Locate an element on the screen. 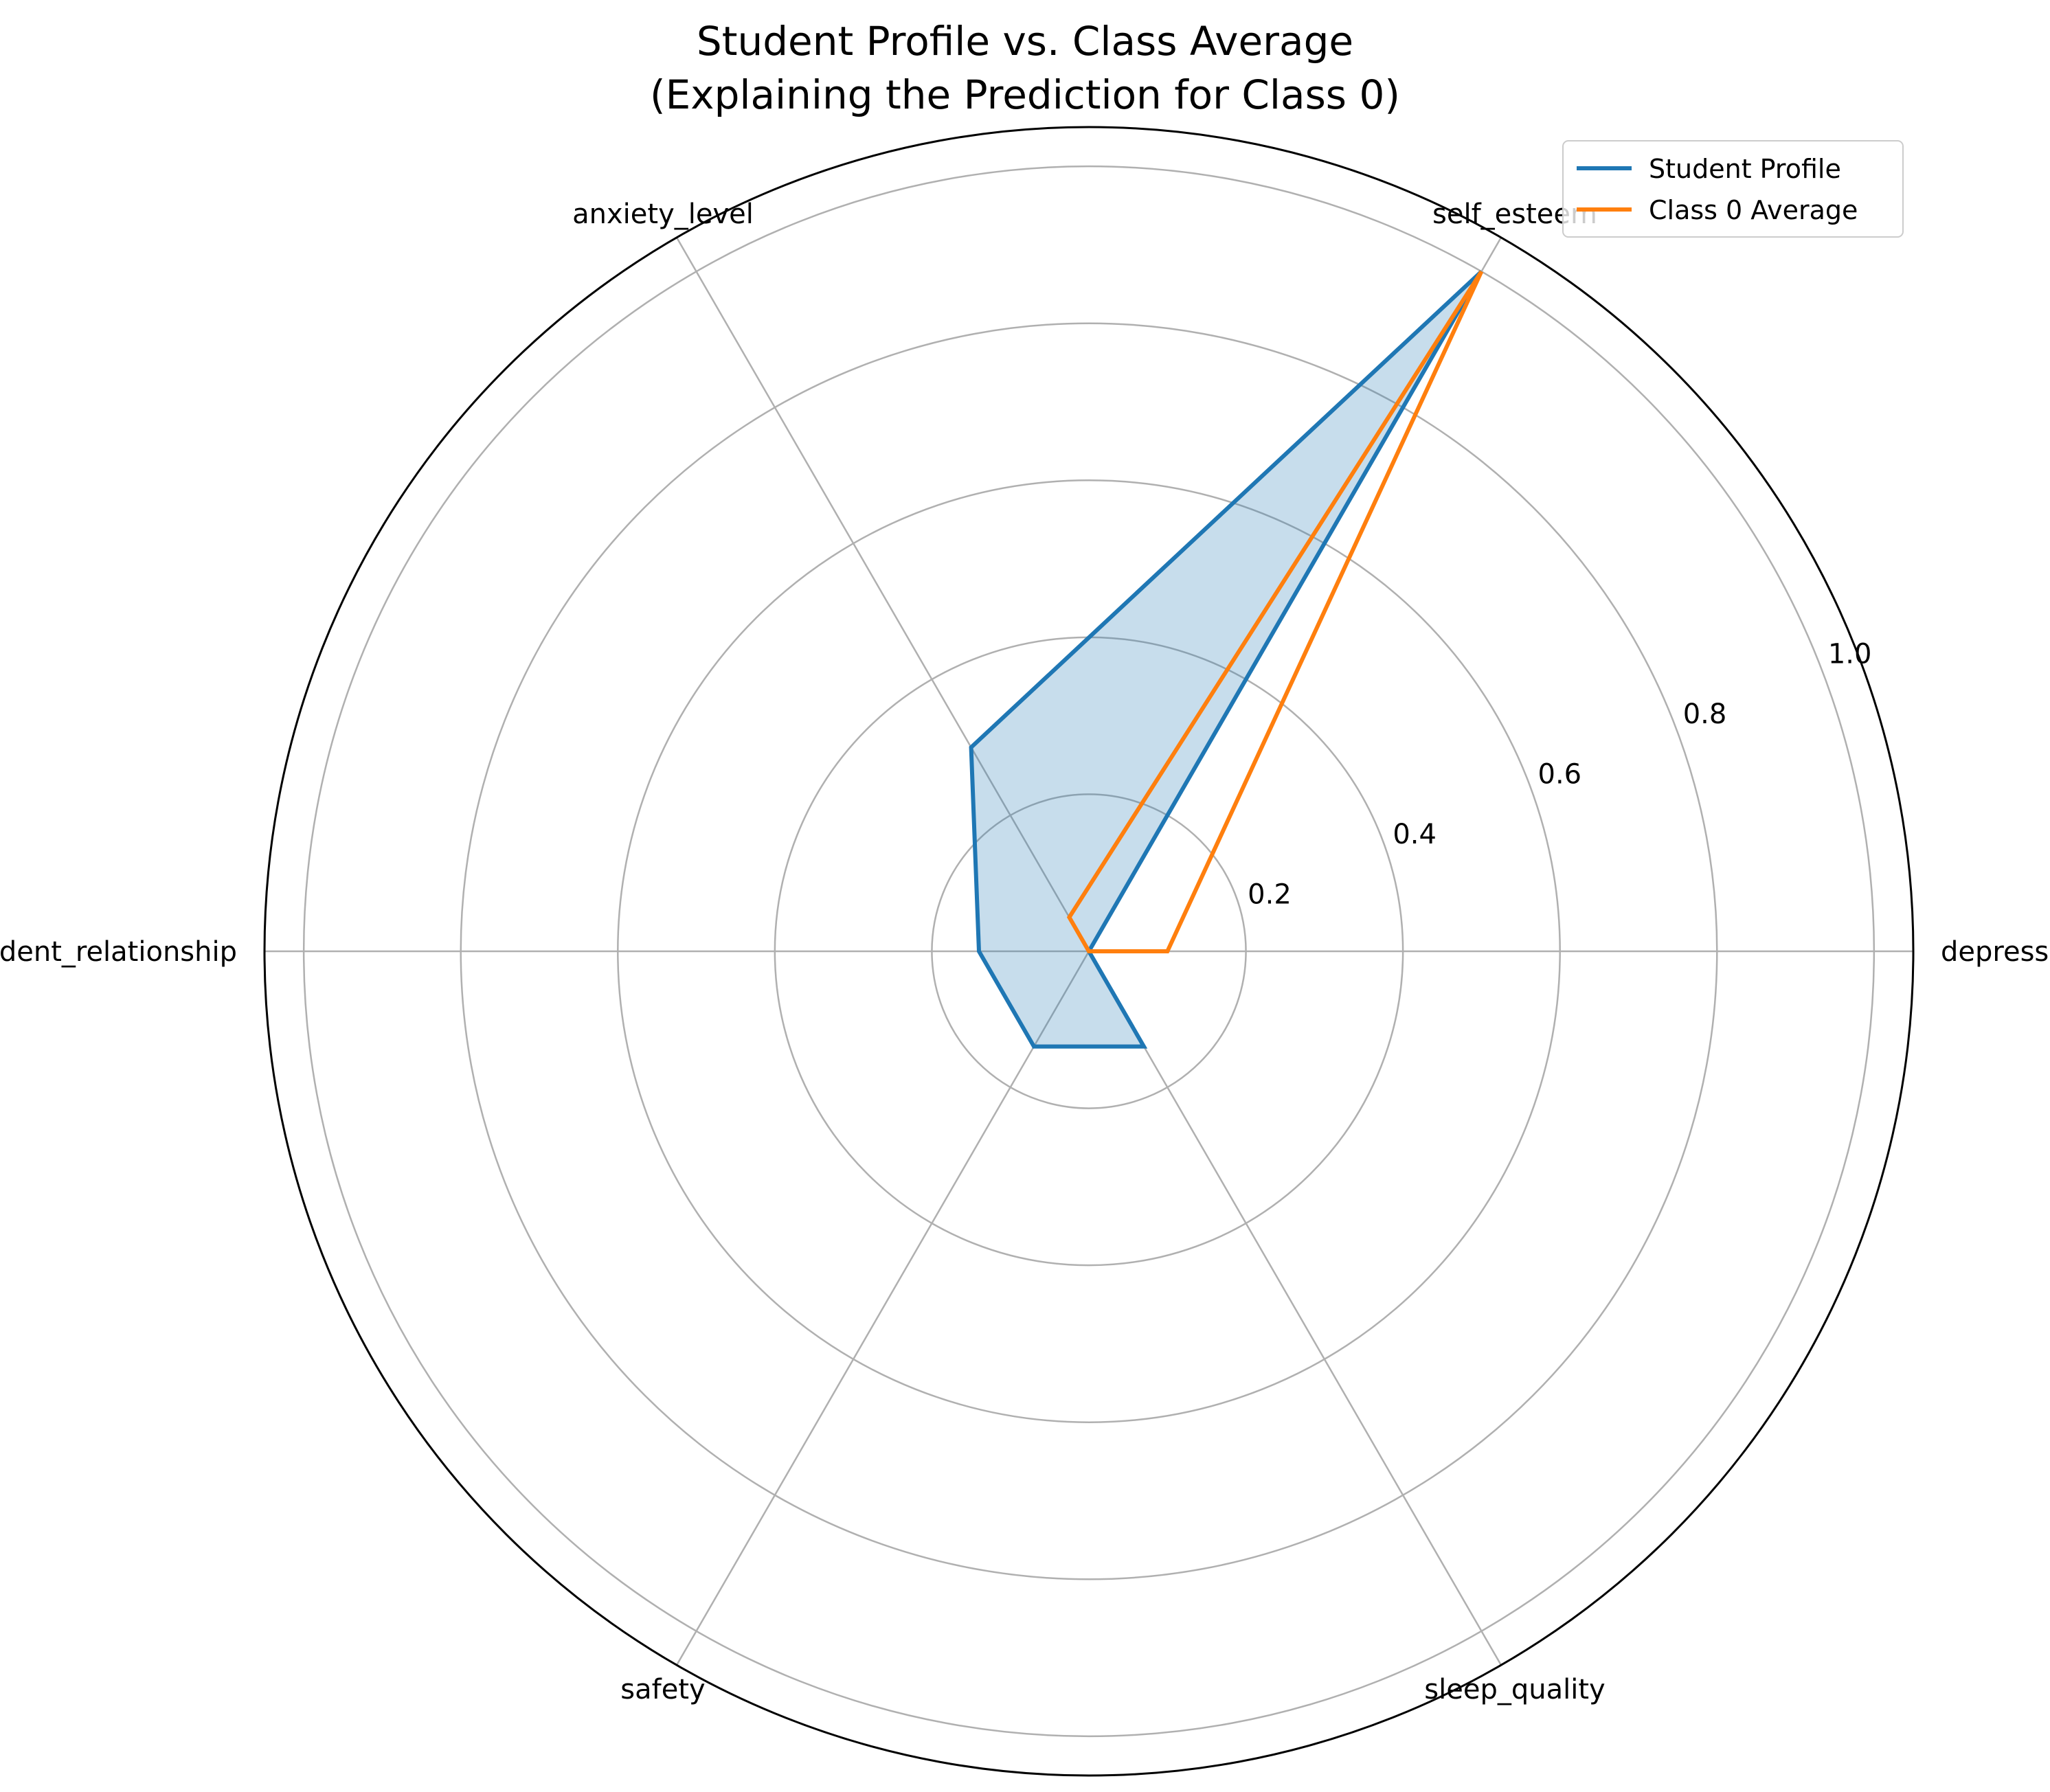 The image size is (2050, 1792). spoke-anxiety_level is located at coordinates (882, 594).